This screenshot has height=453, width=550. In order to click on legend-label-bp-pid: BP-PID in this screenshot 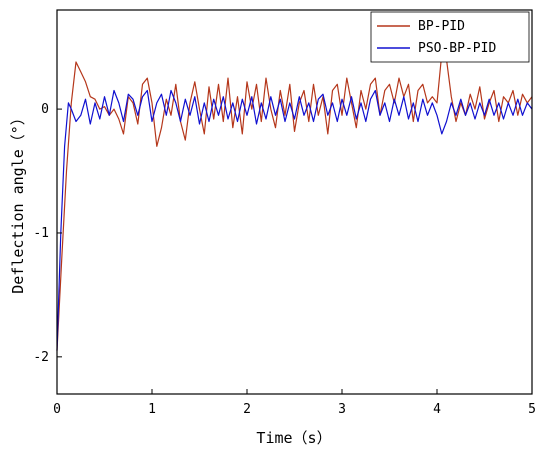, I will do `click(441, 26)`.